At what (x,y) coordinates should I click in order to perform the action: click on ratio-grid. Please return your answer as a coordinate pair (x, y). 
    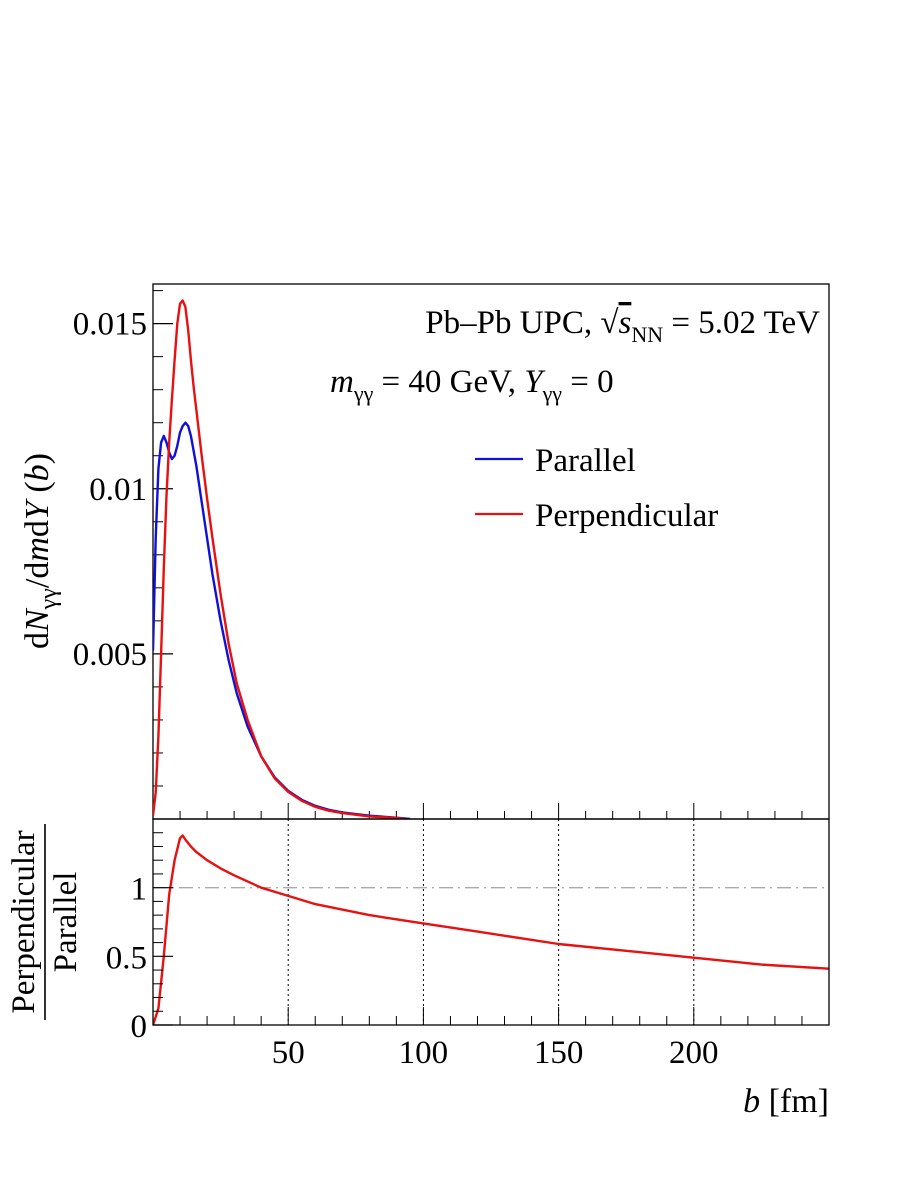
    Looking at the image, I should click on (491, 922).